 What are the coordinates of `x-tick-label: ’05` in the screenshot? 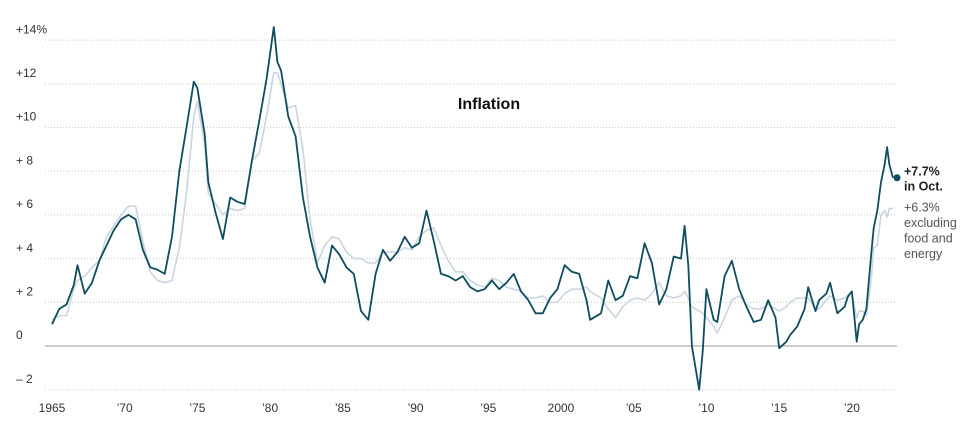 It's located at (634, 408).